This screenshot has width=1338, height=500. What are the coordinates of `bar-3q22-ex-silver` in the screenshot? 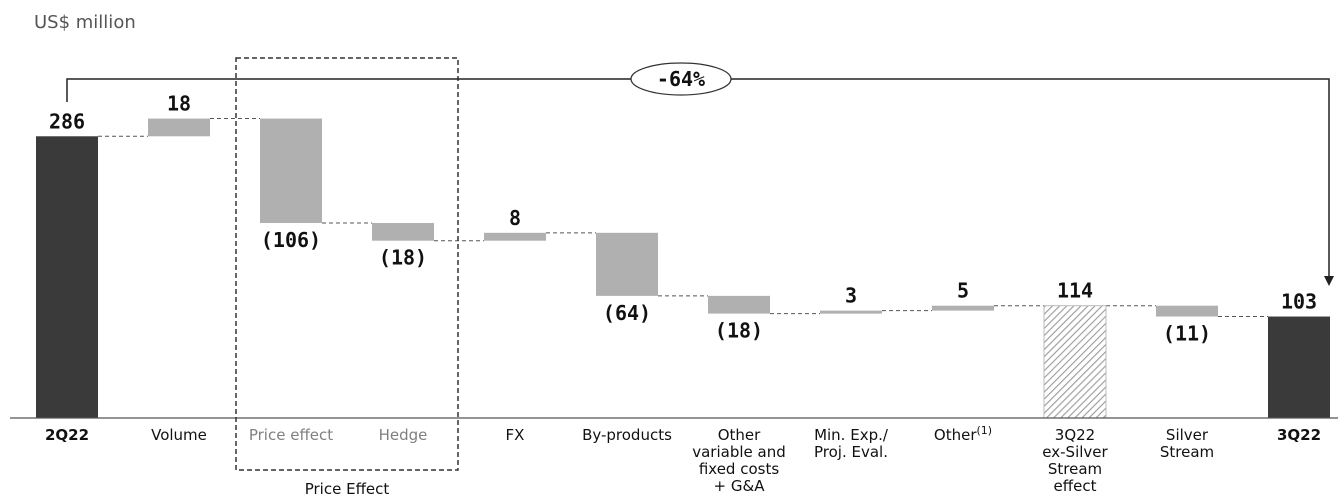 It's located at (1075, 362).